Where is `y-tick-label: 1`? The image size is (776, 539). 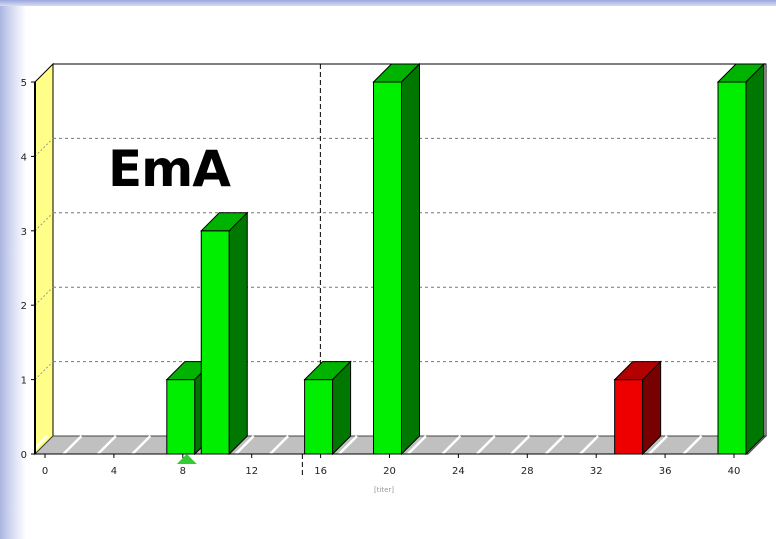 y-tick-label: 1 is located at coordinates (24, 381).